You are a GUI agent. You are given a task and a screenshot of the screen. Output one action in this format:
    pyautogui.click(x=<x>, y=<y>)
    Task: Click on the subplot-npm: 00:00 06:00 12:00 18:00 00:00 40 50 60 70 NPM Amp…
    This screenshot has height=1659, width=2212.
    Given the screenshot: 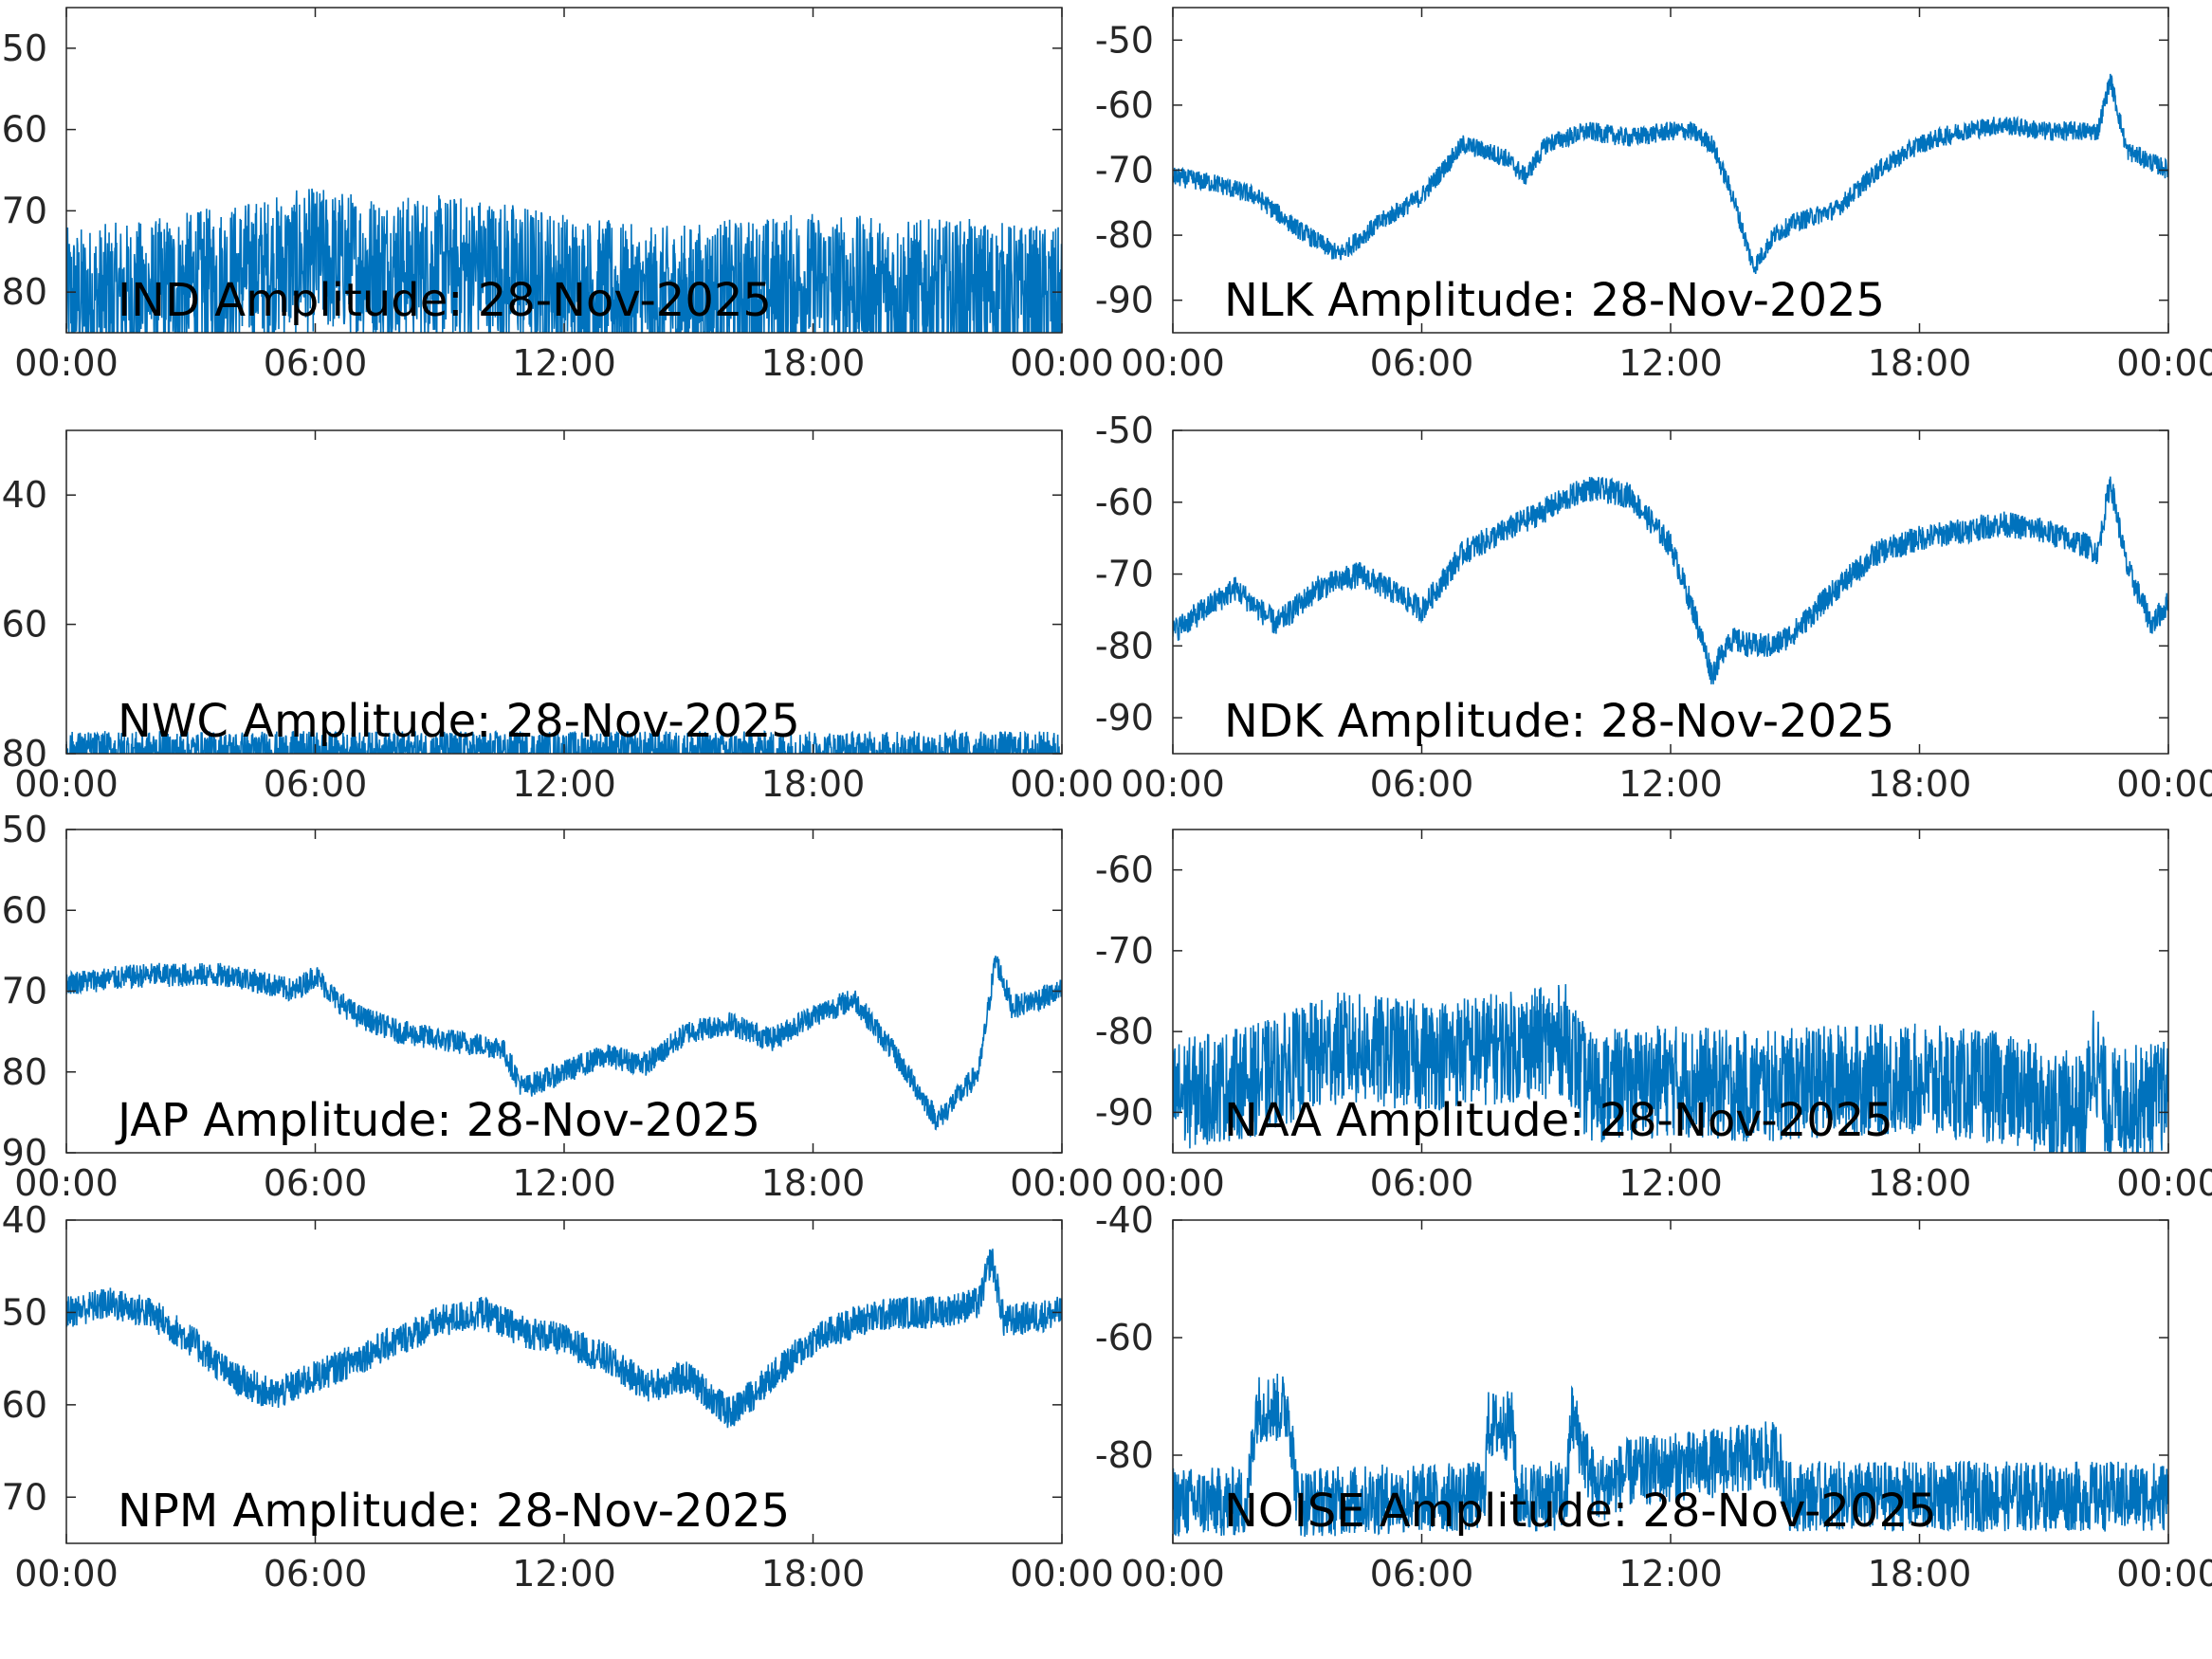 What is the action you would take?
    pyautogui.click(x=558, y=1397)
    